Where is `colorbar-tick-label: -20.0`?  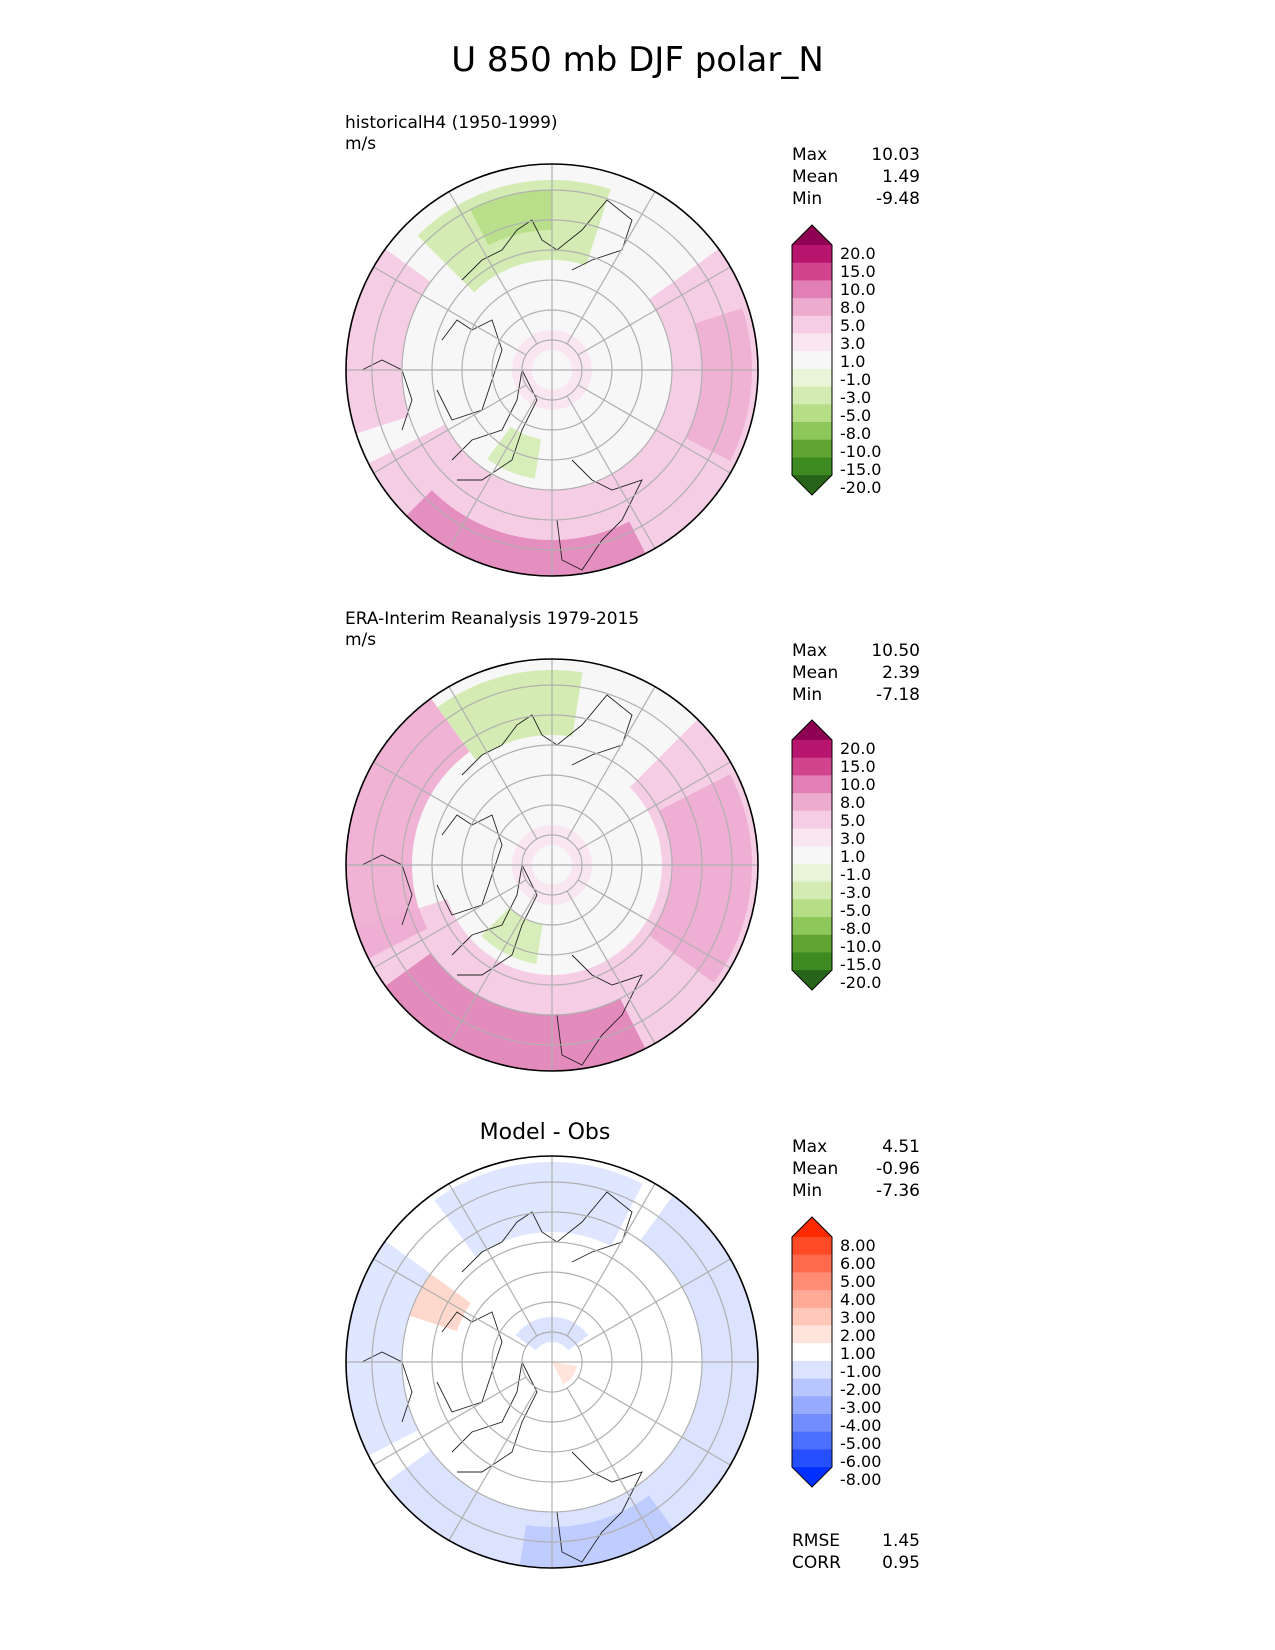 colorbar-tick-label: -20.0 is located at coordinates (861, 487).